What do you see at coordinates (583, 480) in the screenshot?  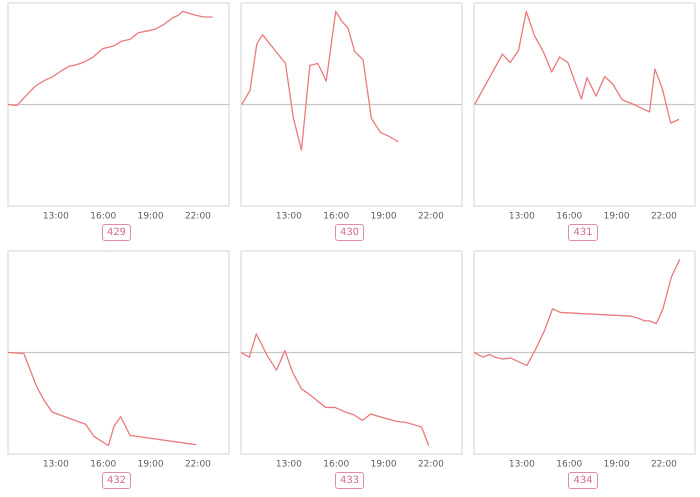 I see `text: 434` at bounding box center [583, 480].